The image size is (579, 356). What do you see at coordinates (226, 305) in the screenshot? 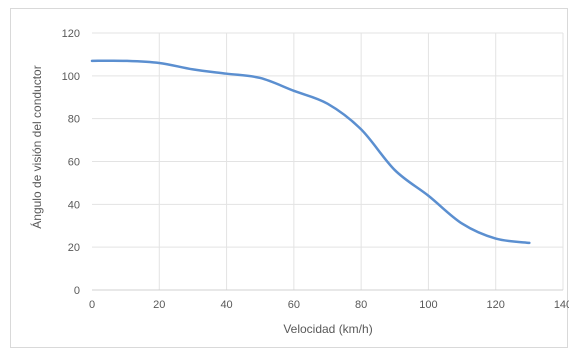
I see `x-tick-label: 40` at bounding box center [226, 305].